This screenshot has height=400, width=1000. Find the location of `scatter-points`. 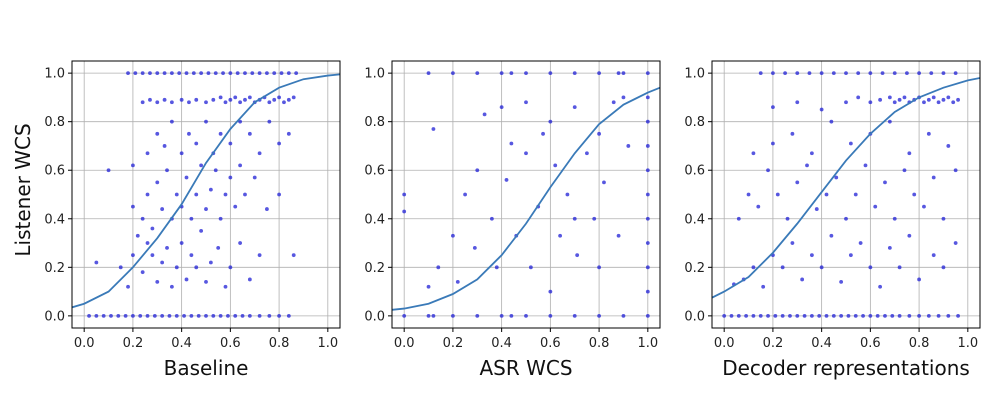

scatter-points is located at coordinates (193, 194).